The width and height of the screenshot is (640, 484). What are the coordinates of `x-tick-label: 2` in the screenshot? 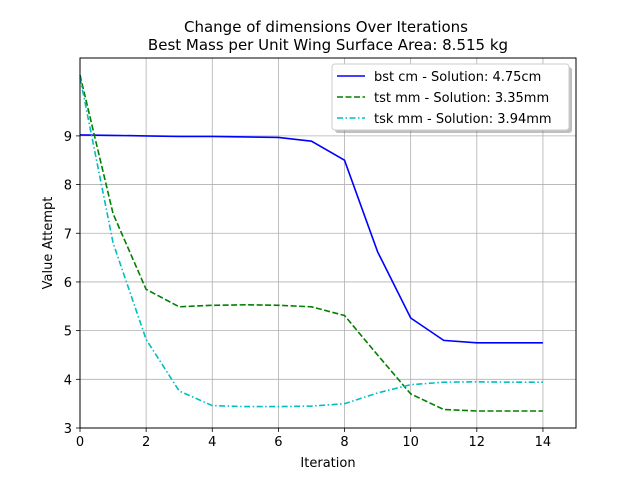 It's located at (146, 442).